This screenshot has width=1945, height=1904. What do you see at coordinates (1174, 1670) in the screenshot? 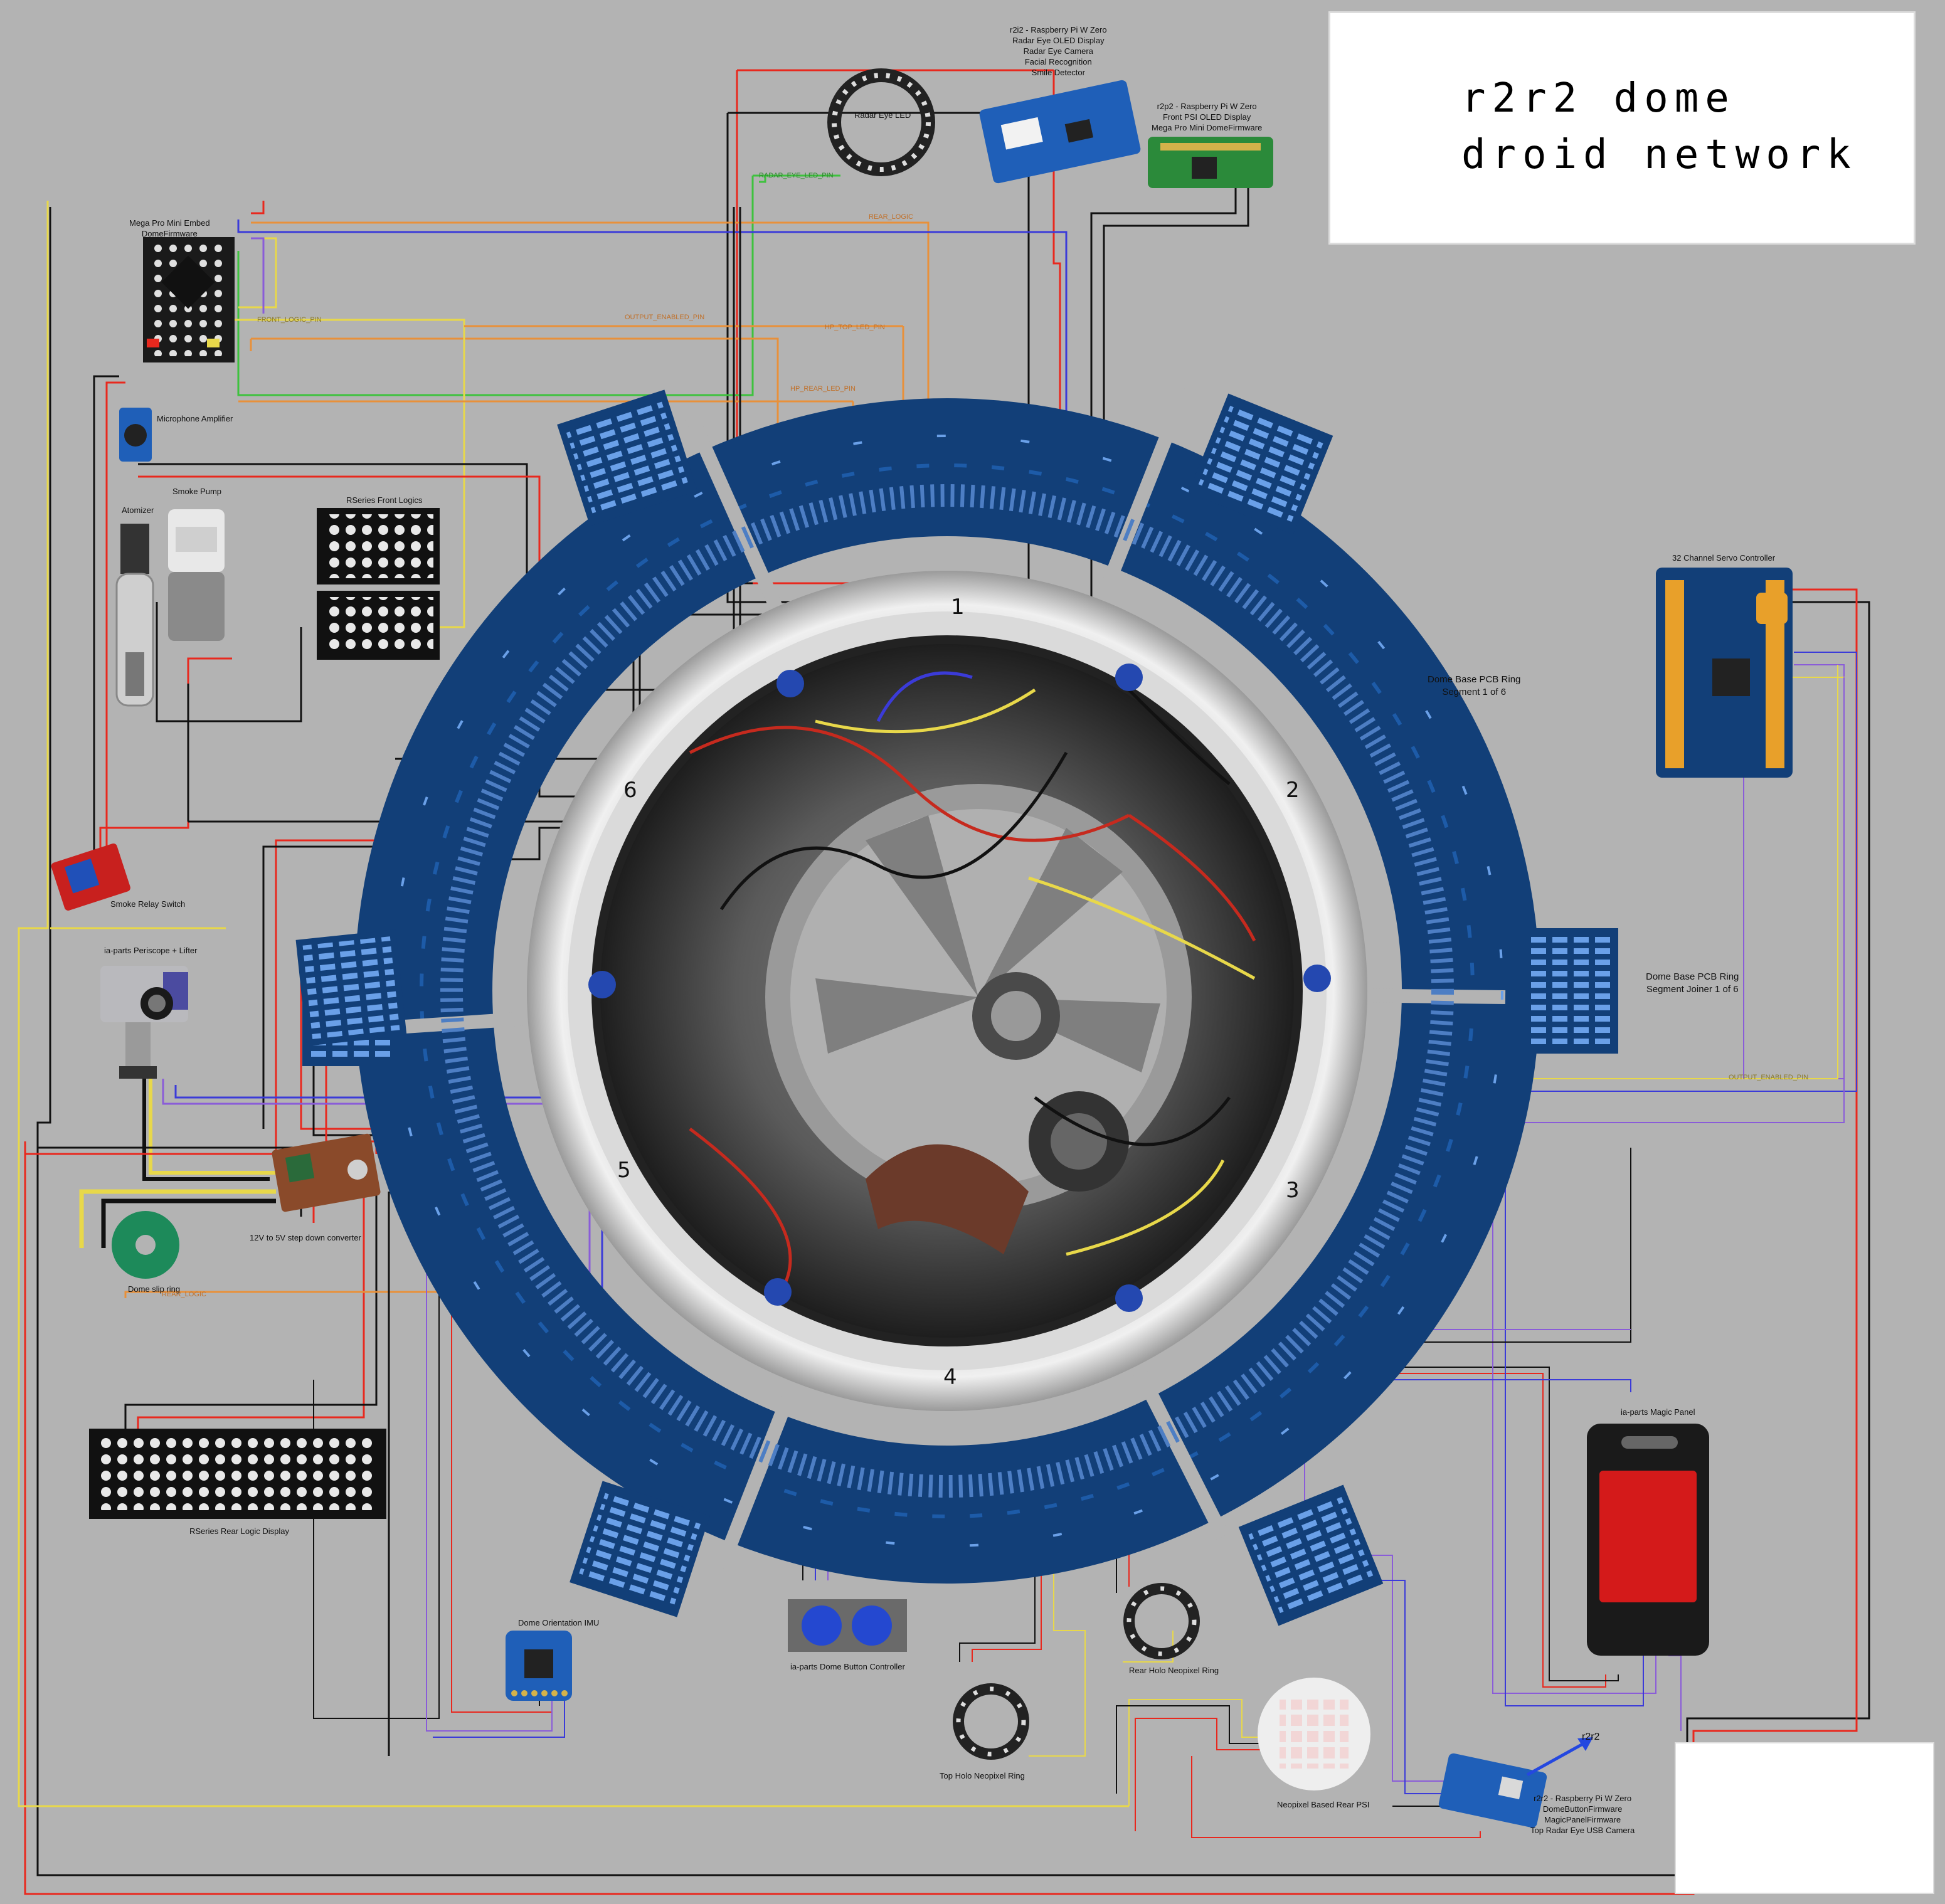
I see `label-rear-holo: Rear Holo Neopixel Ring` at bounding box center [1174, 1670].